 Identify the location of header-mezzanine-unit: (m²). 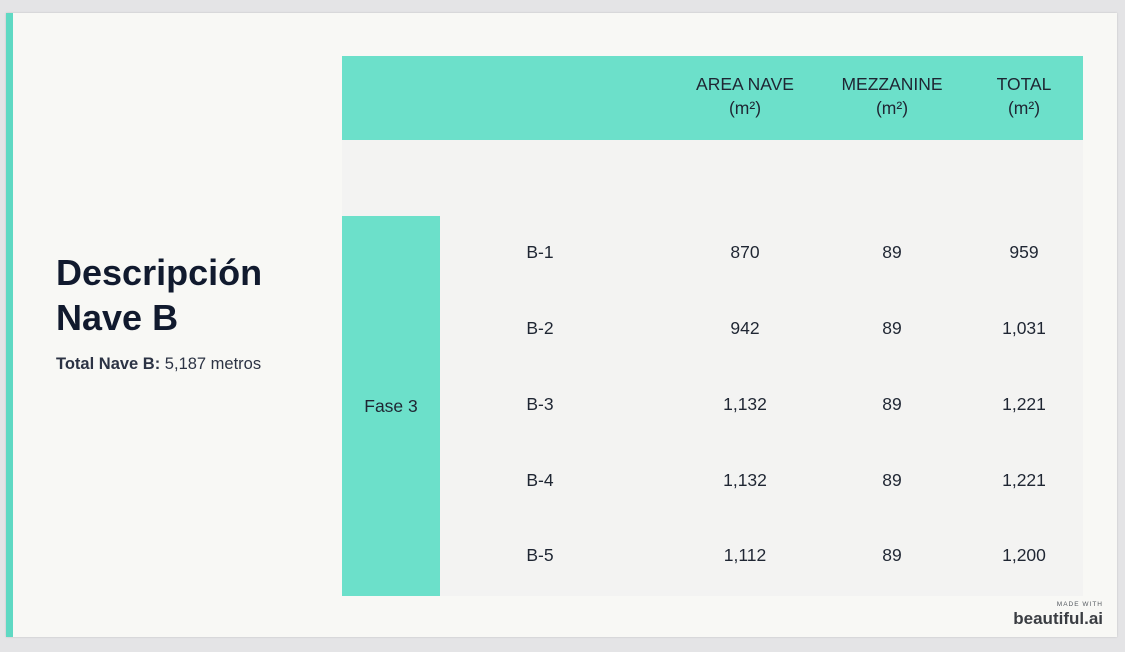
(892, 108).